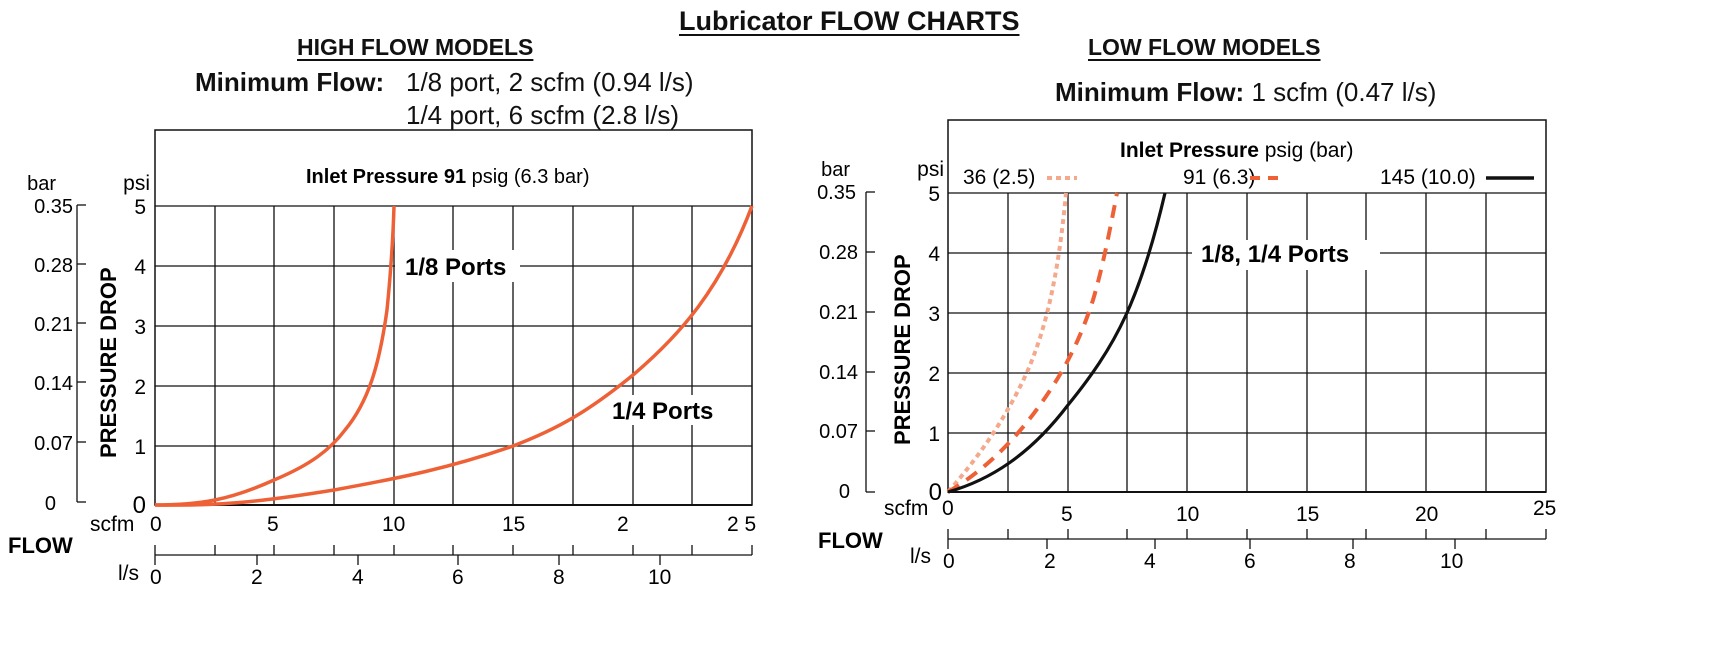  What do you see at coordinates (1220, 511) in the screenshot?
I see `scfm-tick-labels: scfm 0 5 10 15 20 25` at bounding box center [1220, 511].